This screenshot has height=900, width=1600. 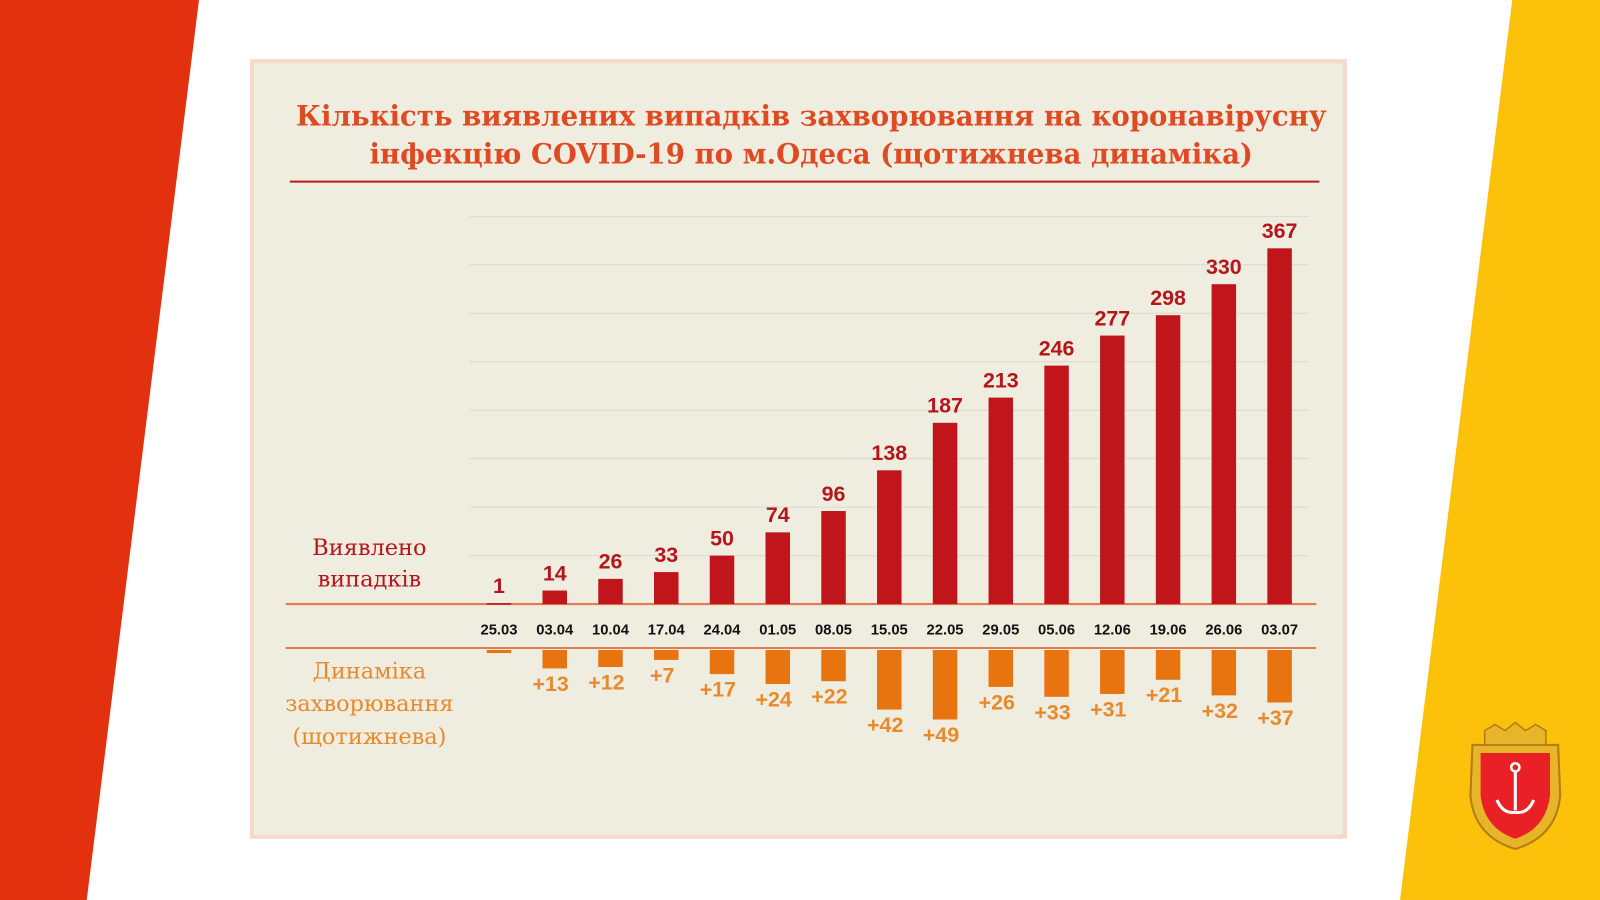 I want to click on left-red-band, so click(x=99, y=450).